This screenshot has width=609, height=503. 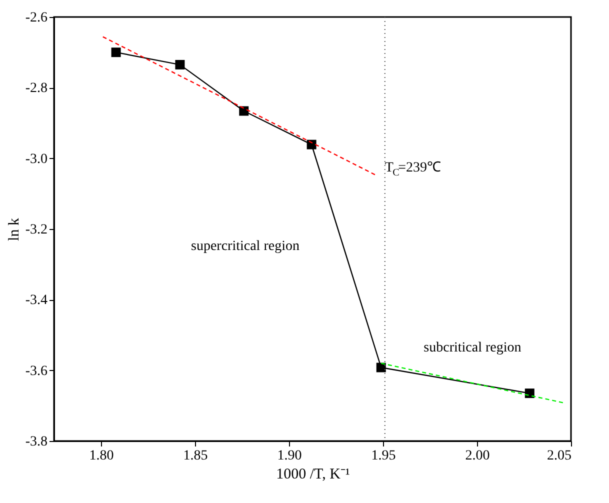 What do you see at coordinates (36, 300) in the screenshot?
I see `y-tick-label: -3.4` at bounding box center [36, 300].